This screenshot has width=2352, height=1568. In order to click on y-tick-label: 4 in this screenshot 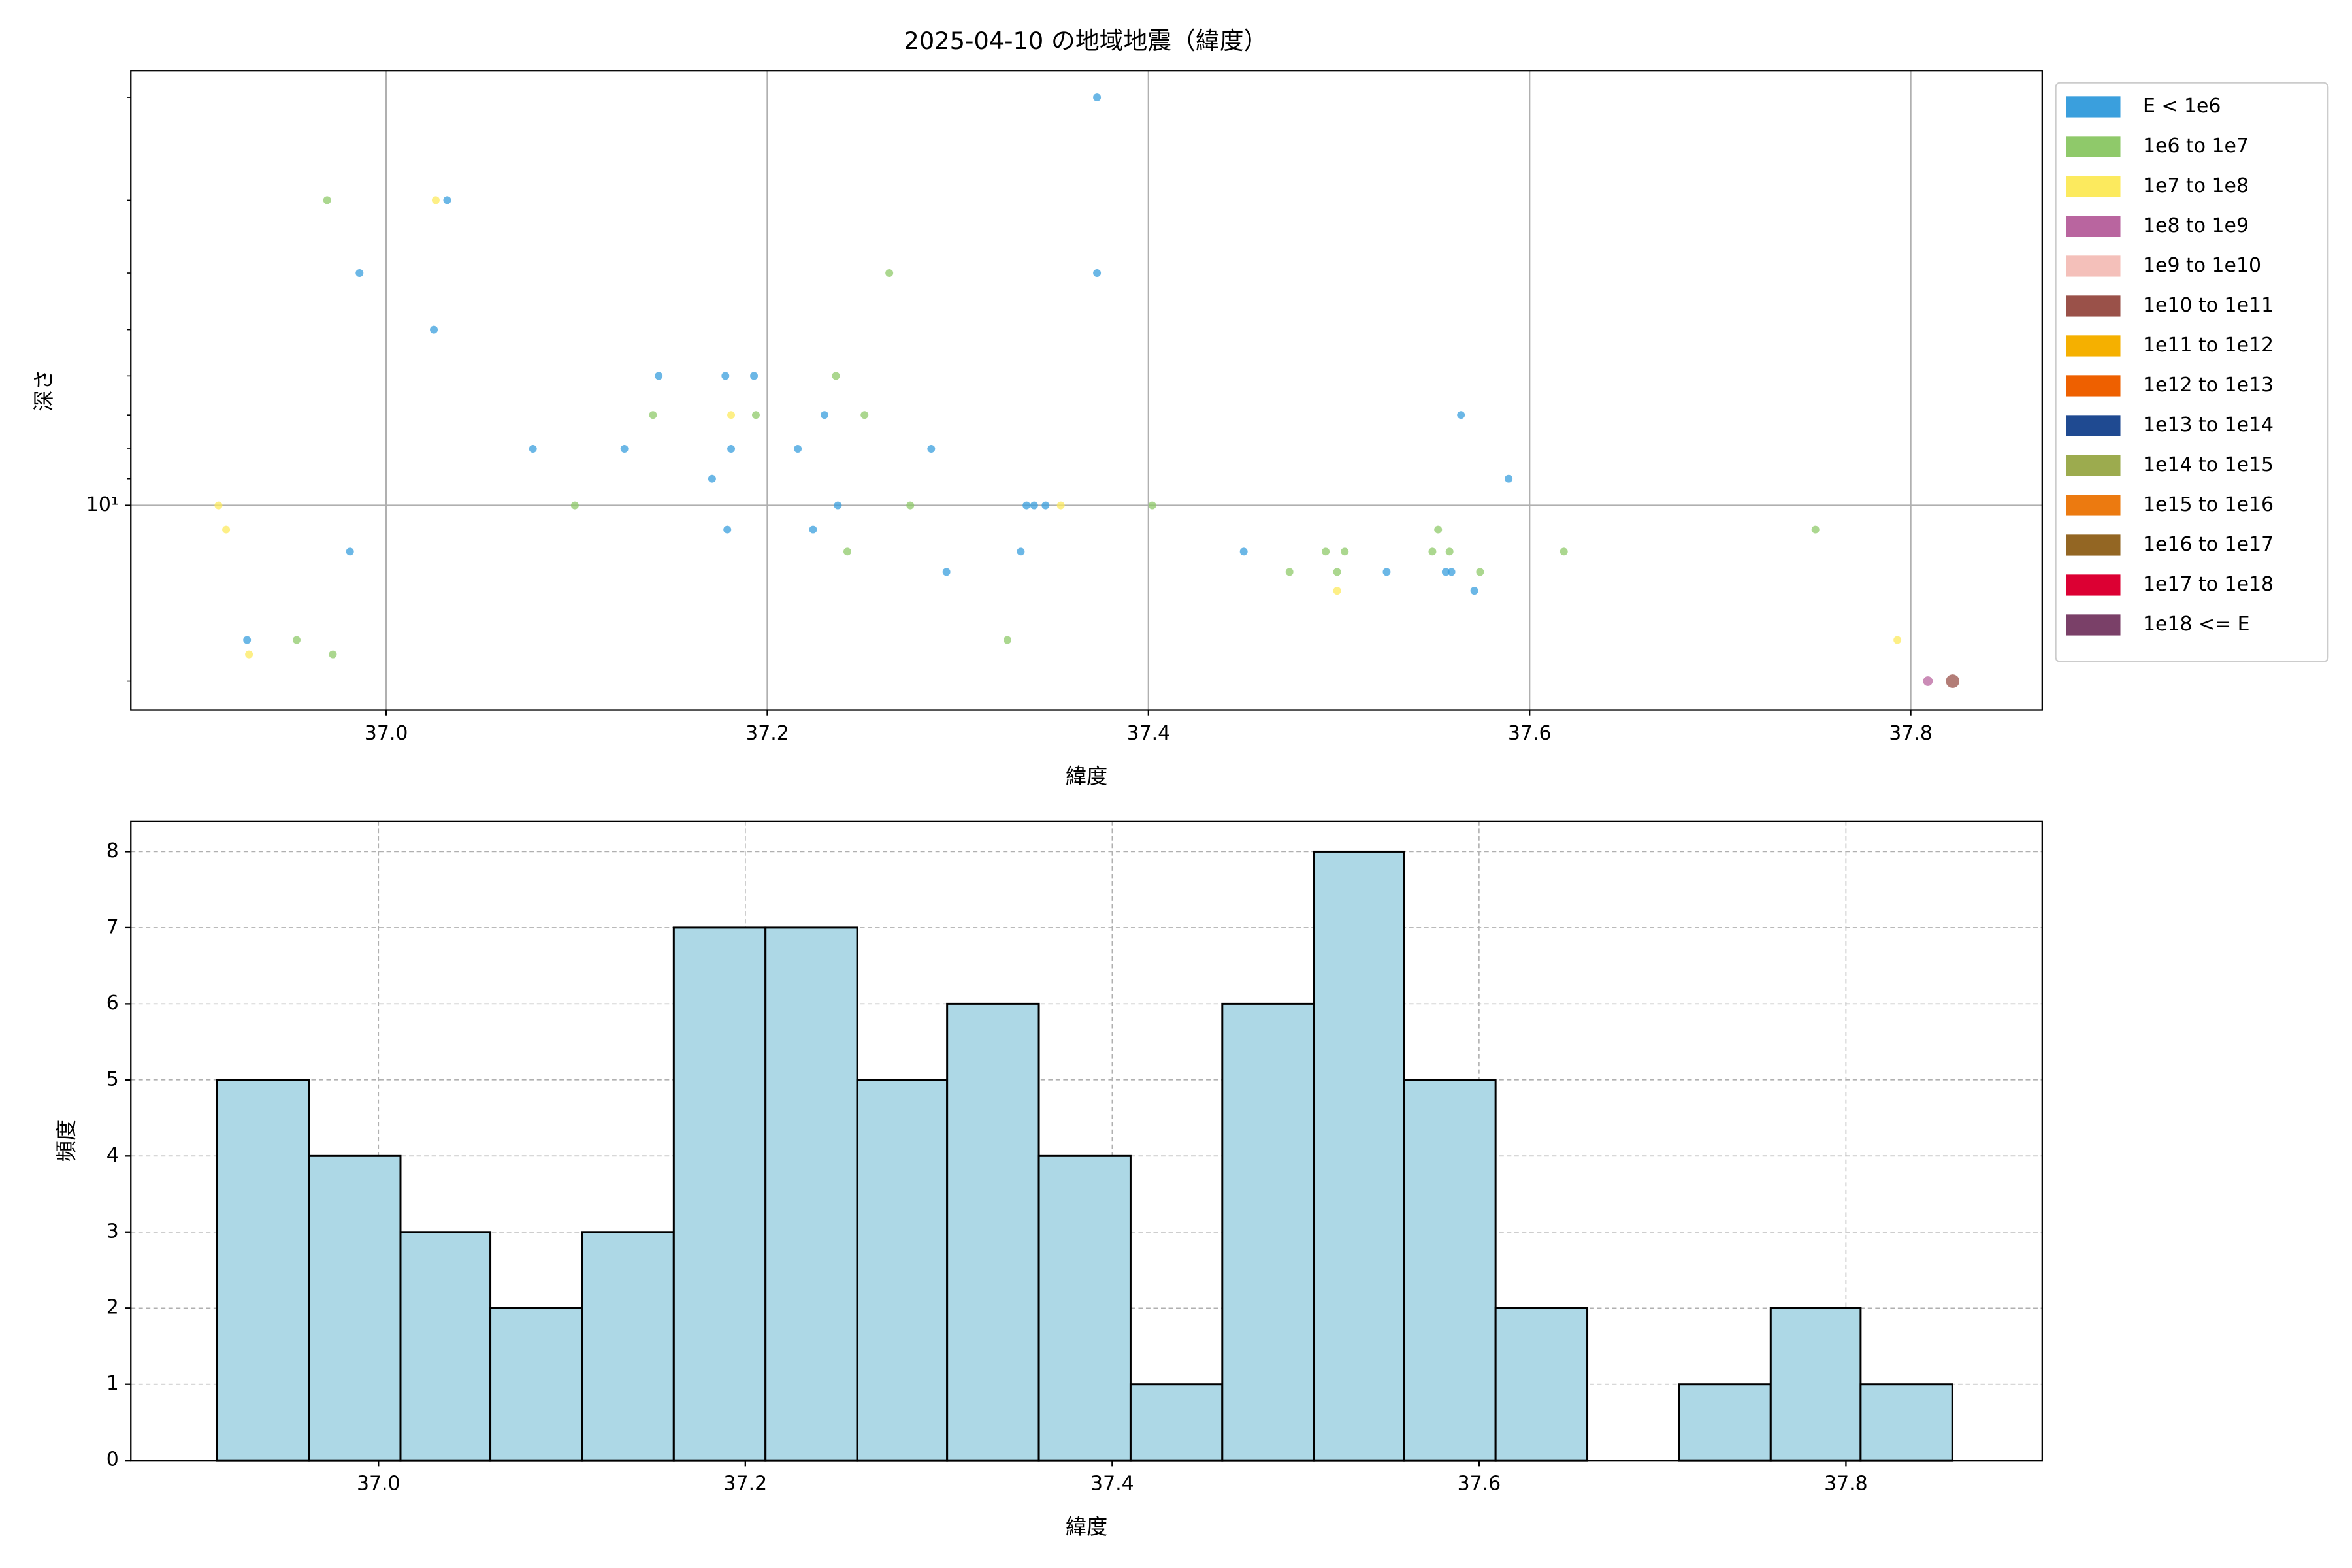, I will do `click(112, 1155)`.